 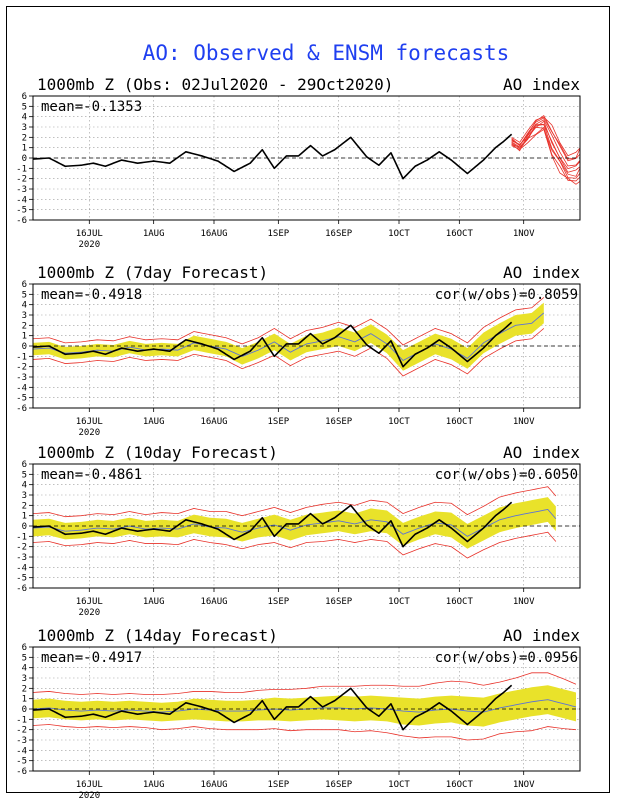 I want to click on panel-title: 1000mb Z (10day Forecast), so click(x=157, y=452).